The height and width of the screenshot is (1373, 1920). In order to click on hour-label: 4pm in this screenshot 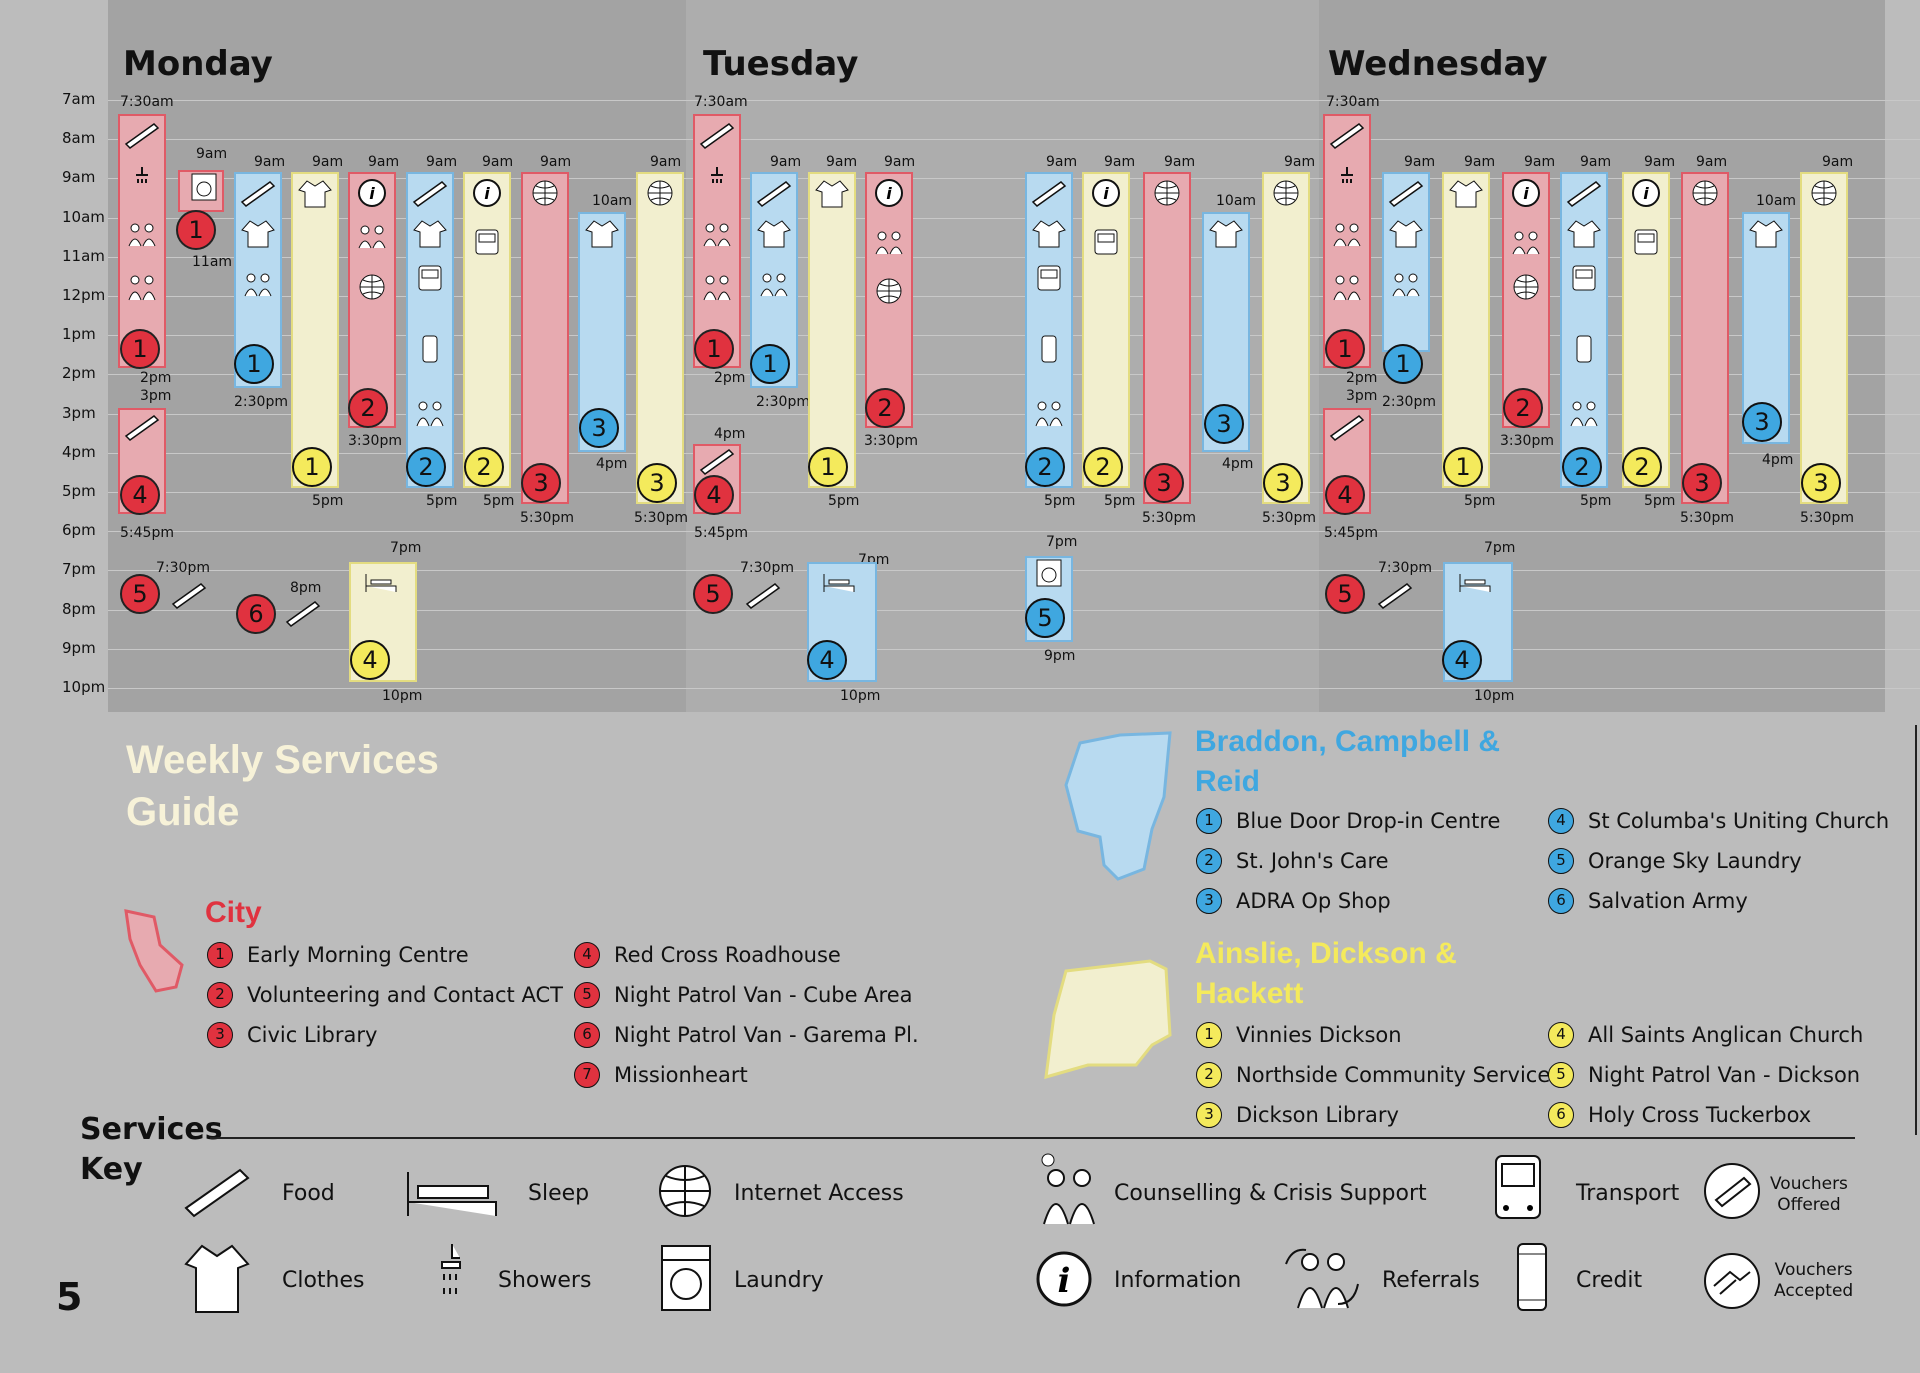, I will do `click(79, 451)`.